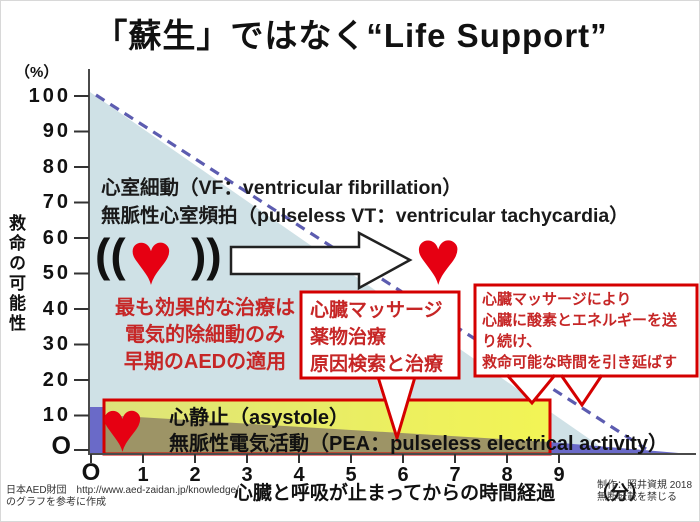  What do you see at coordinates (56, 309) in the screenshot?
I see `y-tick-label: 40` at bounding box center [56, 309].